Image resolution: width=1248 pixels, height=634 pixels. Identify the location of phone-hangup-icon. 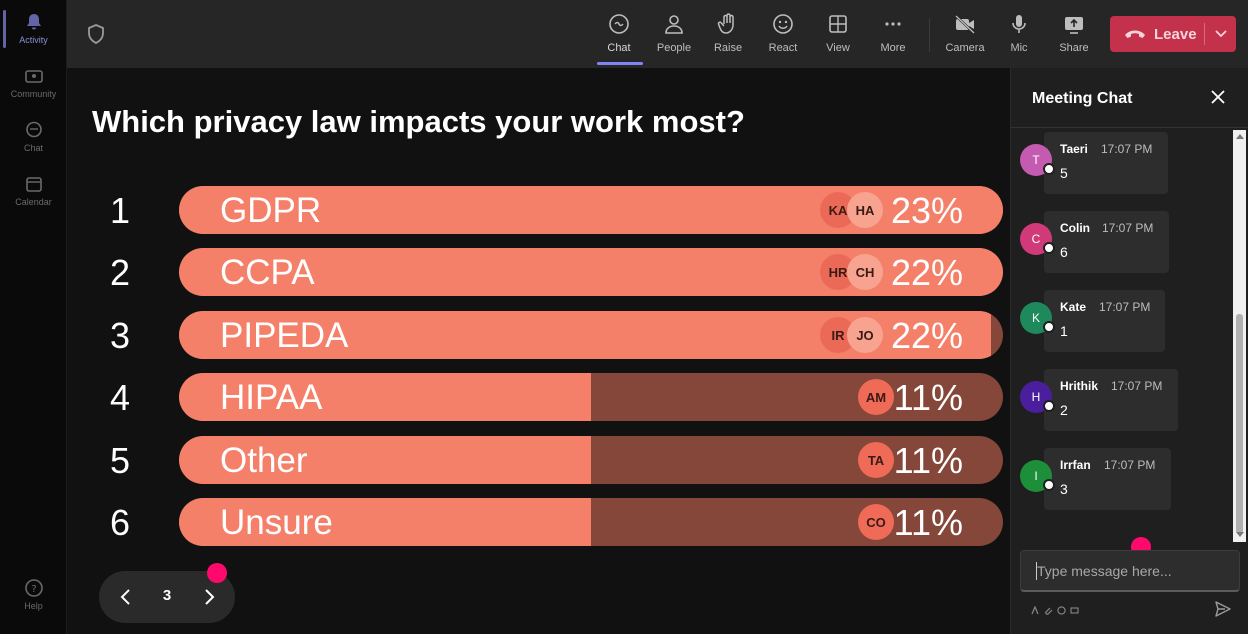
(1135, 34).